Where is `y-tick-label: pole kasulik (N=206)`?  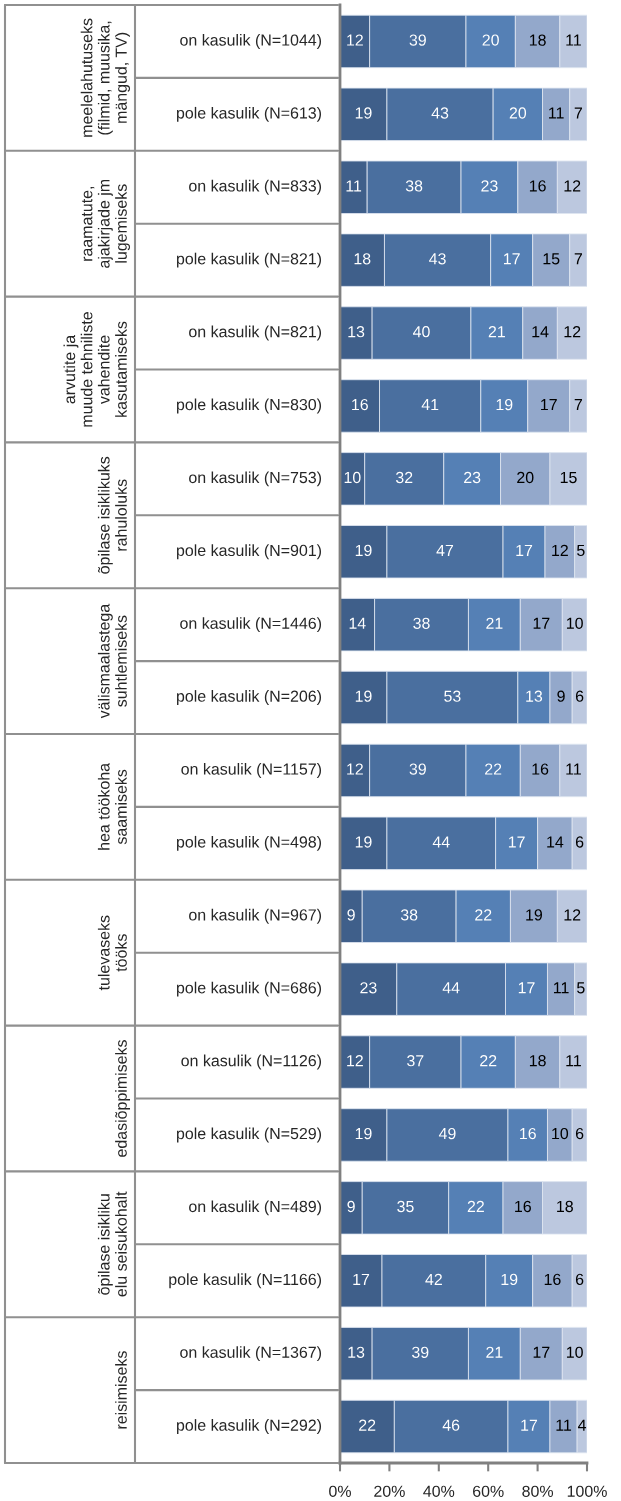 y-tick-label: pole kasulik (N=206) is located at coordinates (249, 697).